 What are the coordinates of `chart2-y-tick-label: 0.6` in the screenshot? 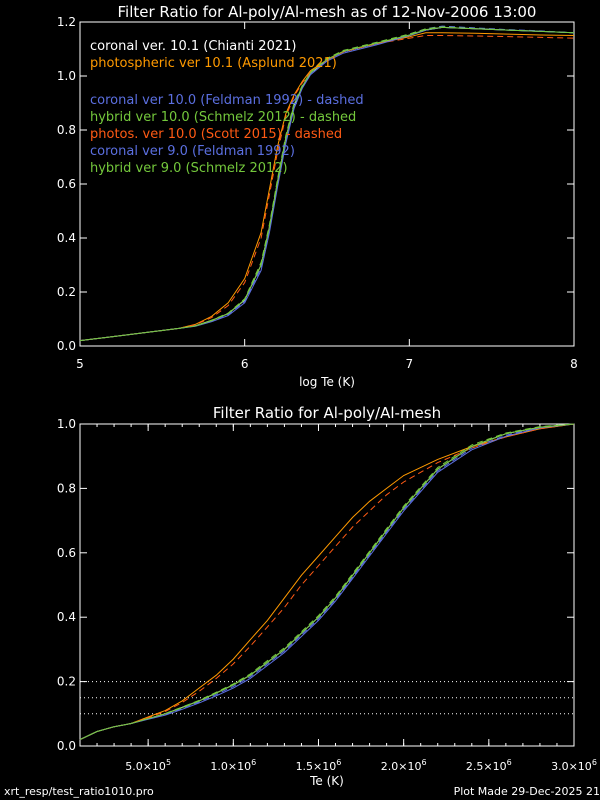 It's located at (66, 553).